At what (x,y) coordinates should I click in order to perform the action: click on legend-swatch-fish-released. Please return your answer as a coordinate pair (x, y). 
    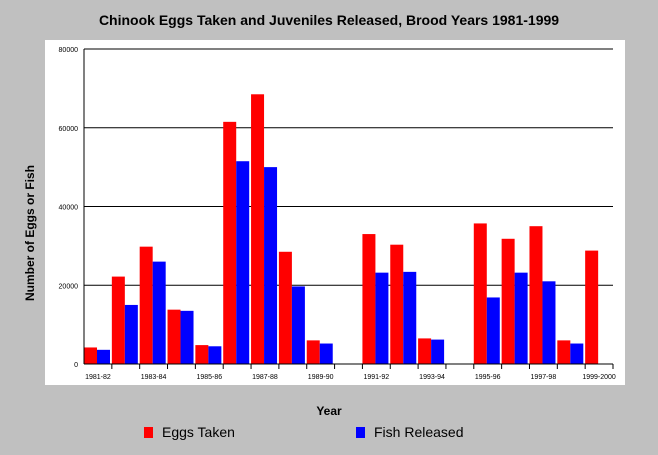
    Looking at the image, I should click on (360, 432).